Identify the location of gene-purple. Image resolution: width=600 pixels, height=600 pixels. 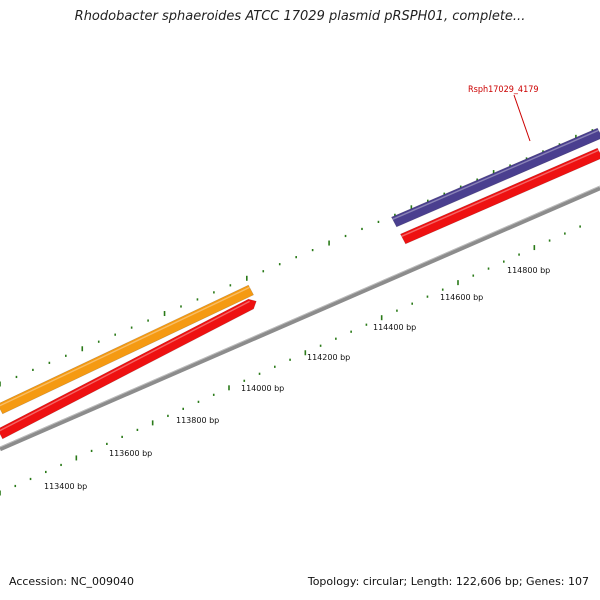
(495, 177).